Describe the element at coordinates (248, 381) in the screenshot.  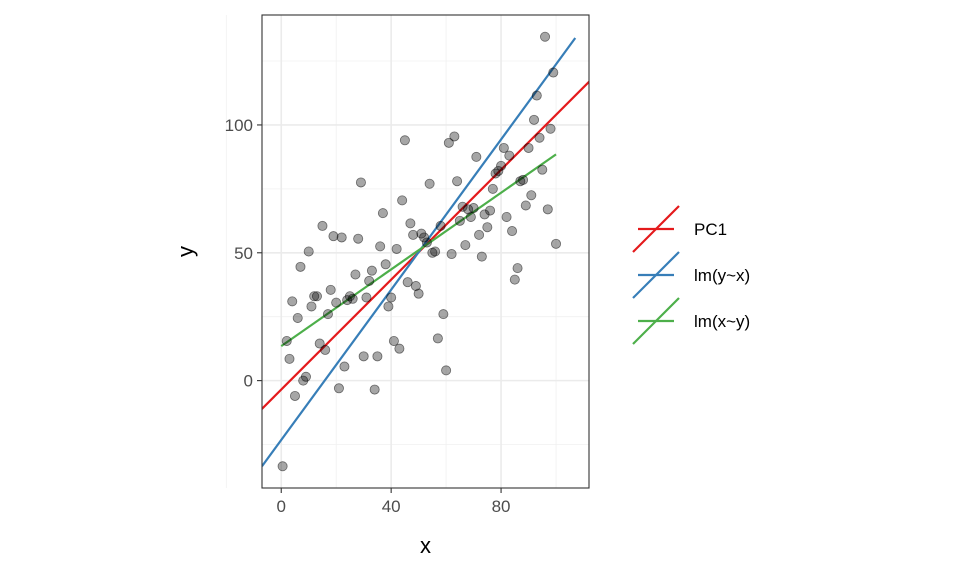
I see `y-tick-label: 0` at that location.